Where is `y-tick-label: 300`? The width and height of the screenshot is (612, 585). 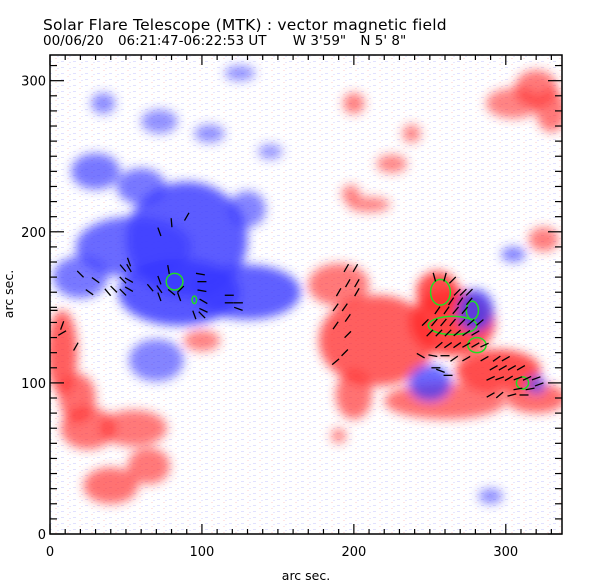
y-tick-label: 300 is located at coordinates (33, 82).